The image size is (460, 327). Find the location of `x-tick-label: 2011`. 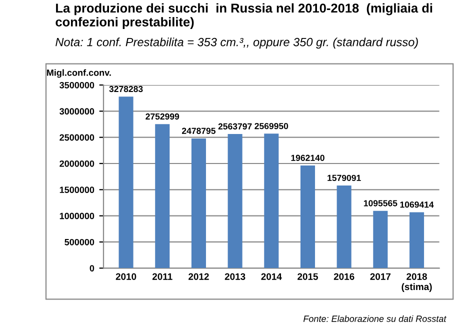

x-tick-label: 2011 is located at coordinates (162, 276).